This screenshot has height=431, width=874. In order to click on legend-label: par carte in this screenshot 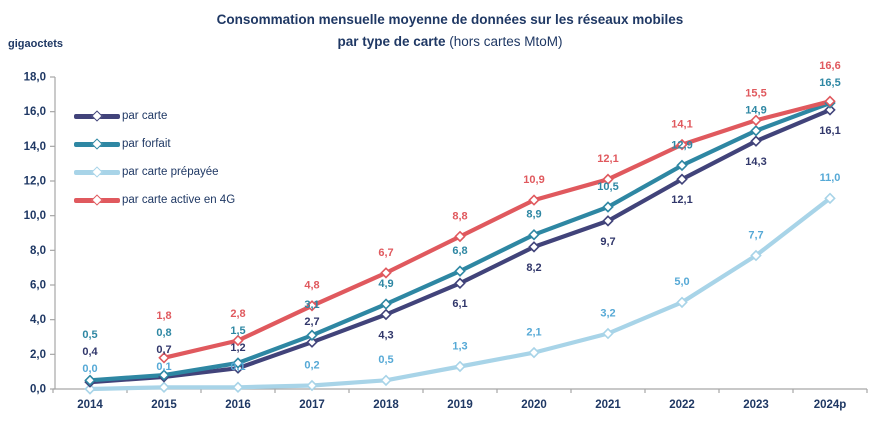, I will do `click(145, 116)`.